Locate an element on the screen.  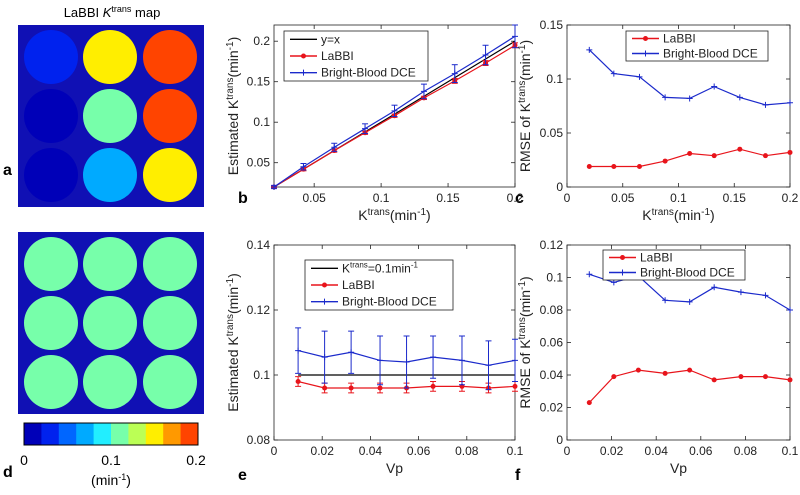
legend-label: LaBBI is located at coordinates (358, 285).